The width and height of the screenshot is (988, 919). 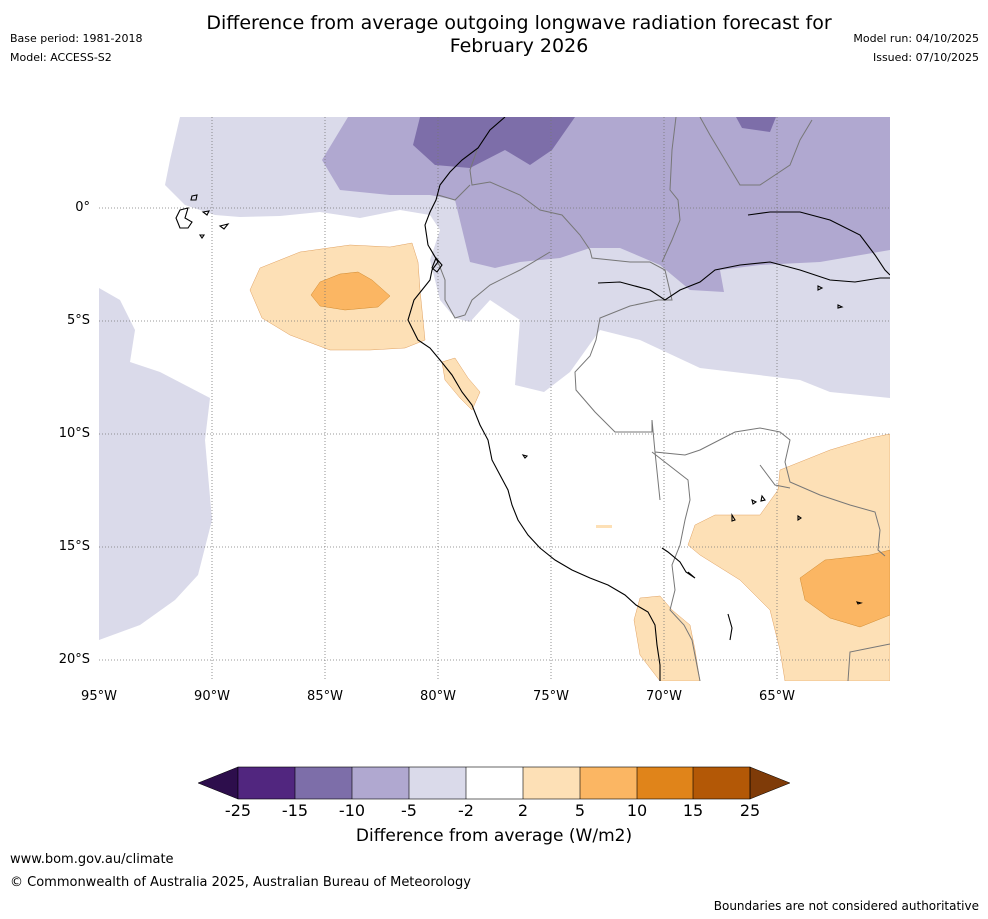 What do you see at coordinates (82, 207) in the screenshot?
I see `lat-label-0: 0°` at bounding box center [82, 207].